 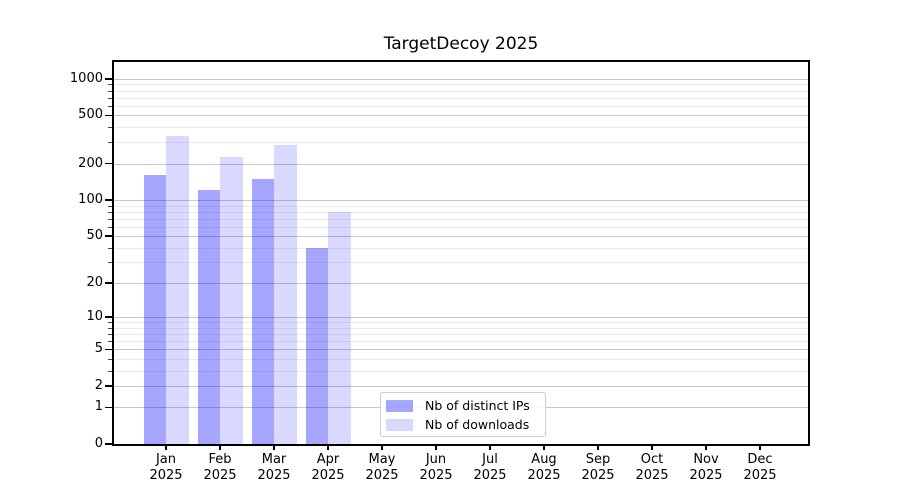 I want to click on y-axis-tick-label: 20, so click(x=94, y=283).